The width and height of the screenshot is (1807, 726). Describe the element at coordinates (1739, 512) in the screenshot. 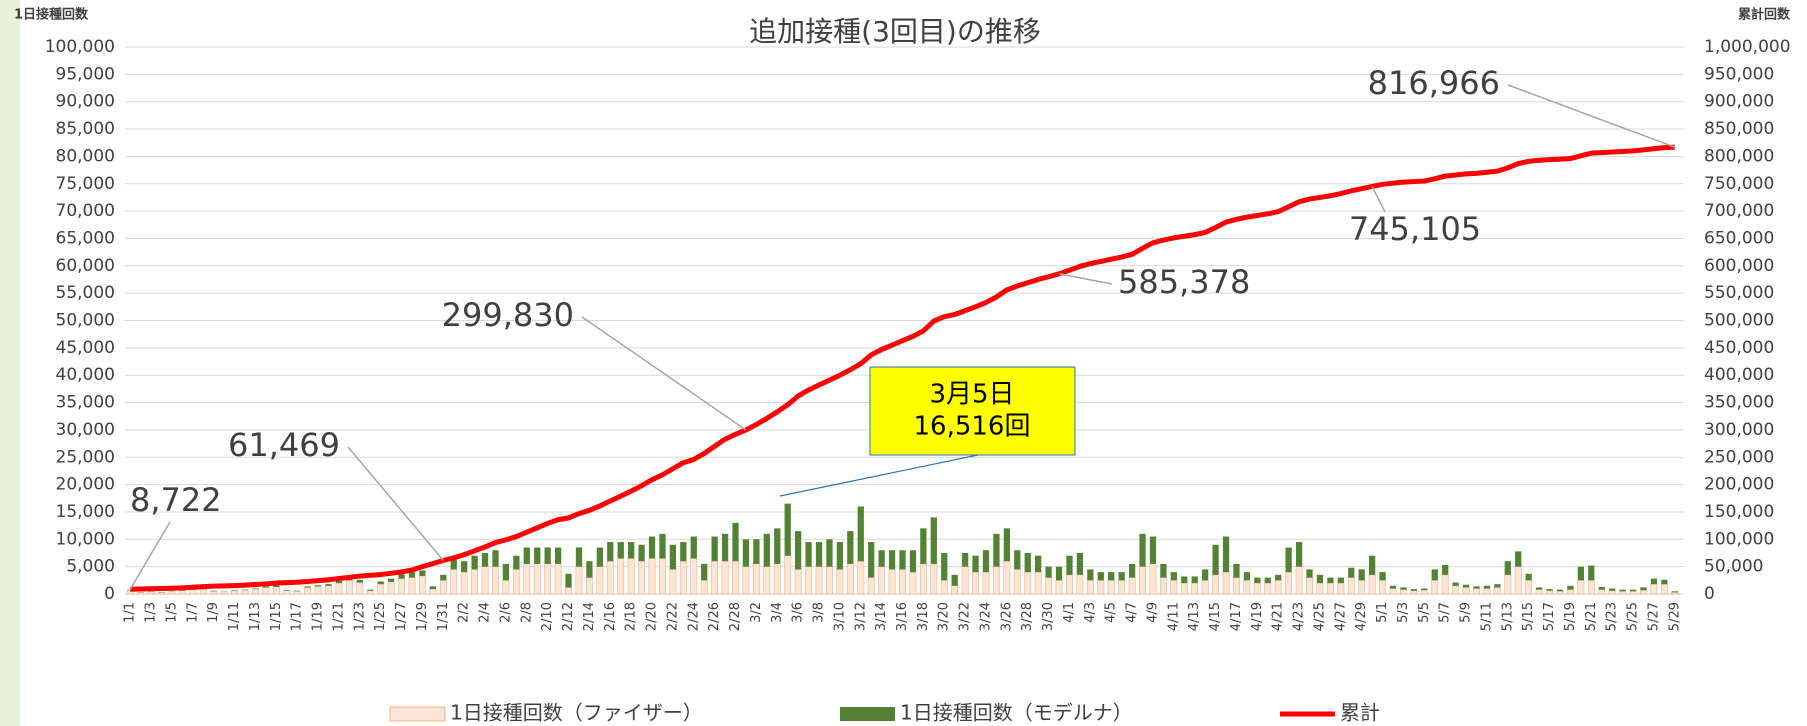

I see `y2-tick-label: 150,000` at that location.